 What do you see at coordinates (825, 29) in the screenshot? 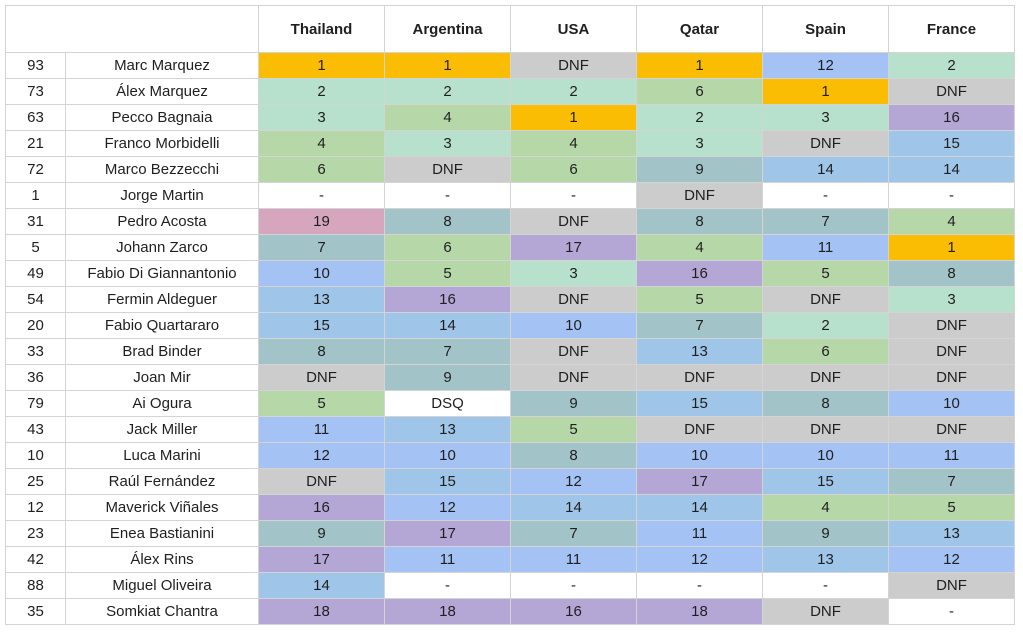
I see `race-header-spain: Spain` at bounding box center [825, 29].